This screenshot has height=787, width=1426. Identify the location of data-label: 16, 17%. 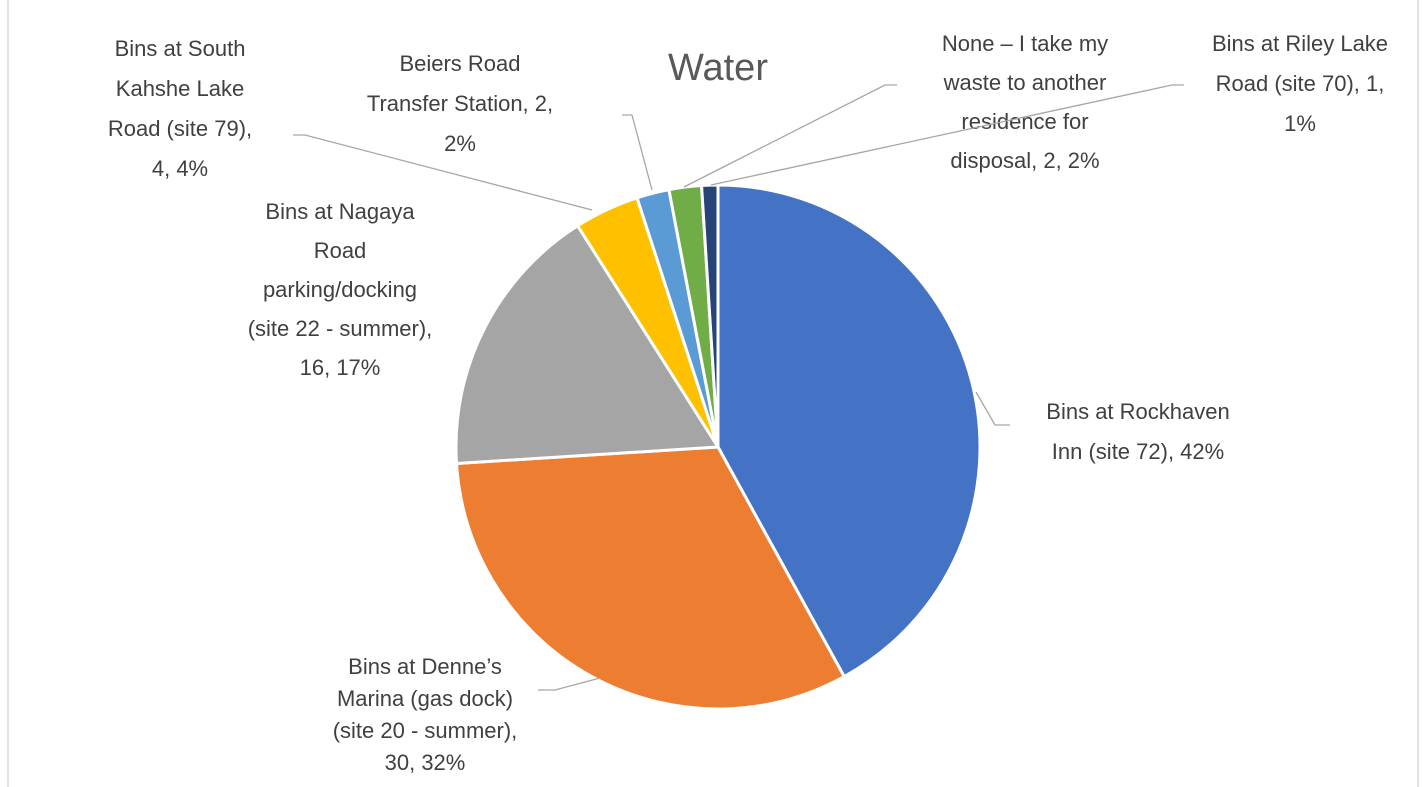
(340, 367).